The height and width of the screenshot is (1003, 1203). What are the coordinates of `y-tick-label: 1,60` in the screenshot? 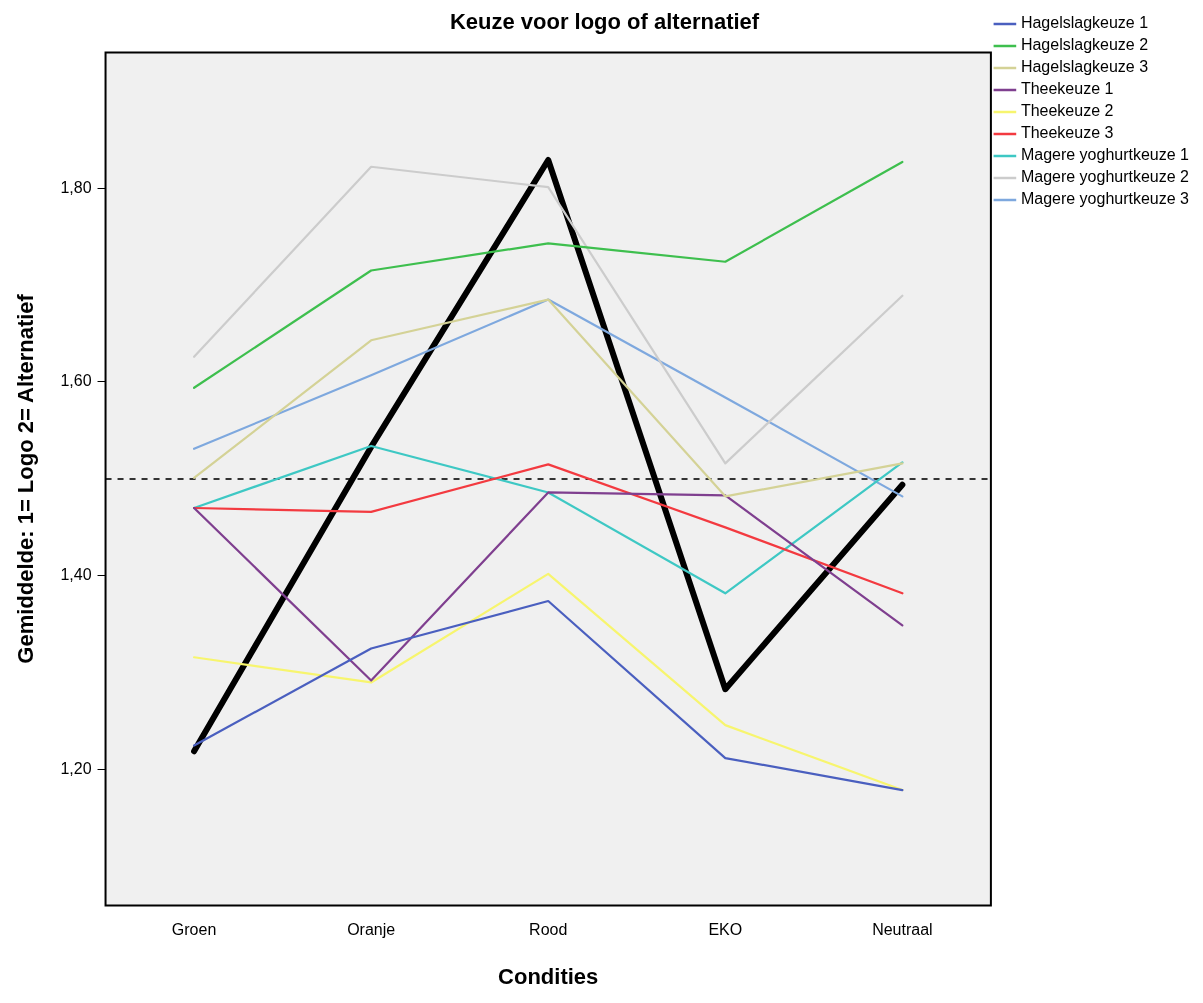 It's located at (76, 381).